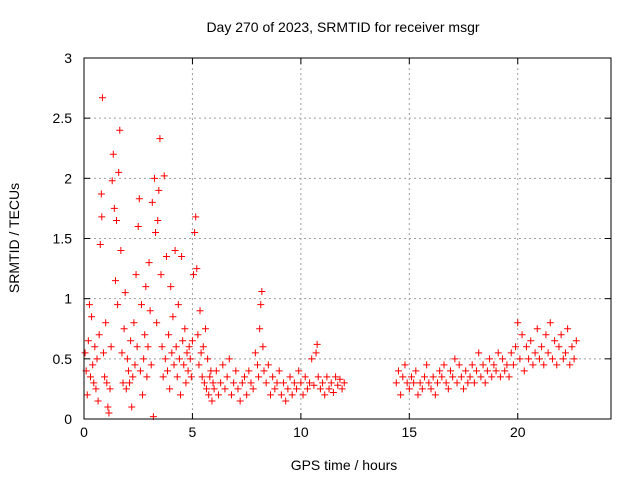 The image size is (640, 480). I want to click on x-tick-label: 10, so click(301, 432).